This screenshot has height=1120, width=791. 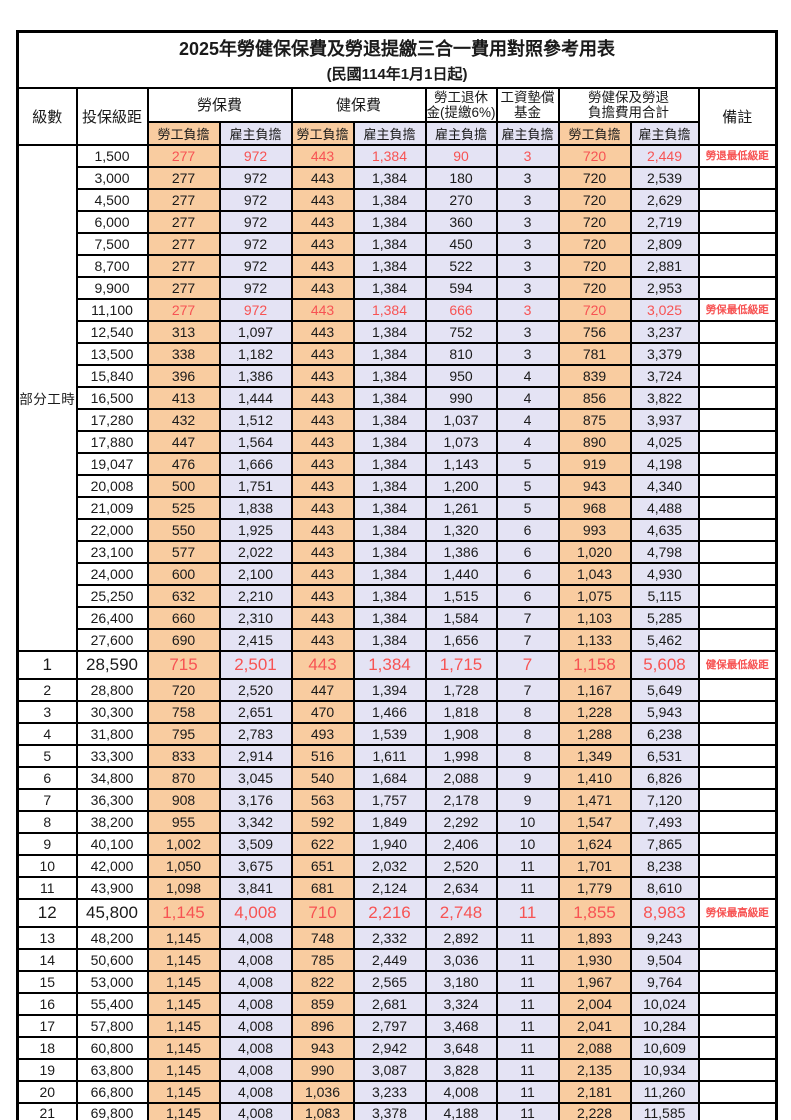 What do you see at coordinates (397, 711) in the screenshot?
I see `table-row: 3 30,300 758 2,651 470 1,466 1,818 8 1,228 5,943` at bounding box center [397, 711].